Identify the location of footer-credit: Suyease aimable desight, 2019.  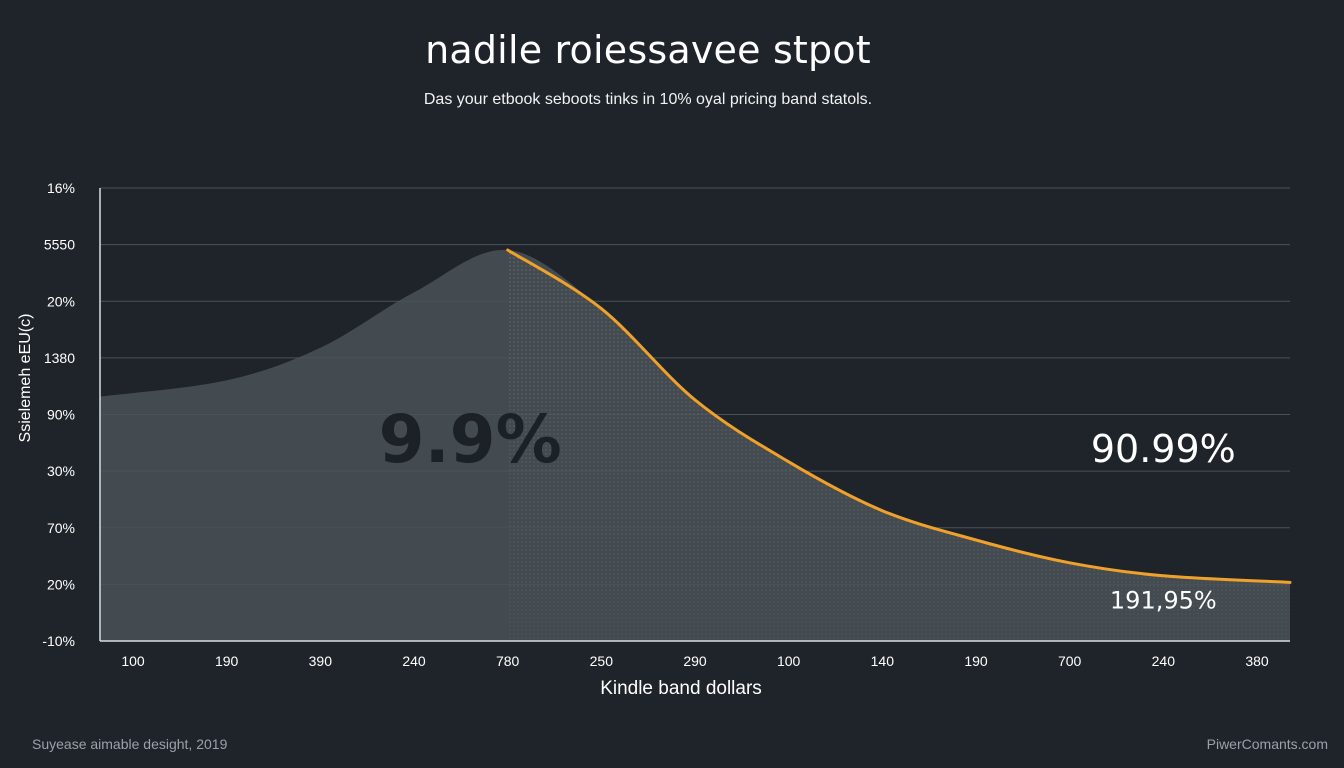
(130, 744).